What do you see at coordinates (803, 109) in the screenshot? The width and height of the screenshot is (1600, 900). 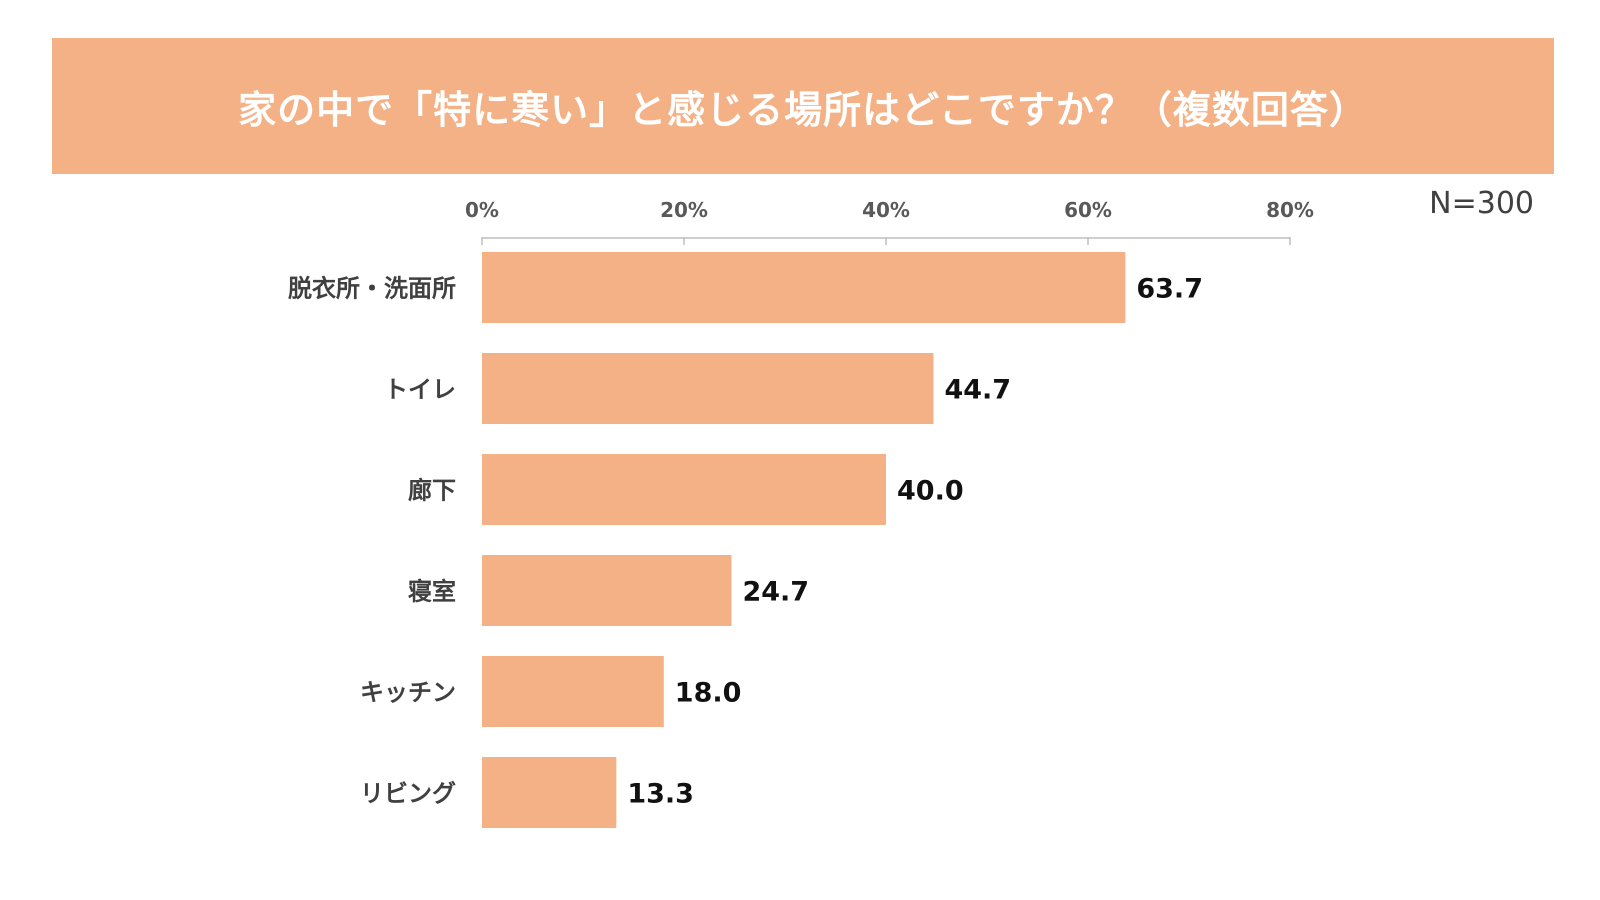 I see `chart-title: 家の中で「特に寒い」と感じる場所はどこですか？（複数回答）` at bounding box center [803, 109].